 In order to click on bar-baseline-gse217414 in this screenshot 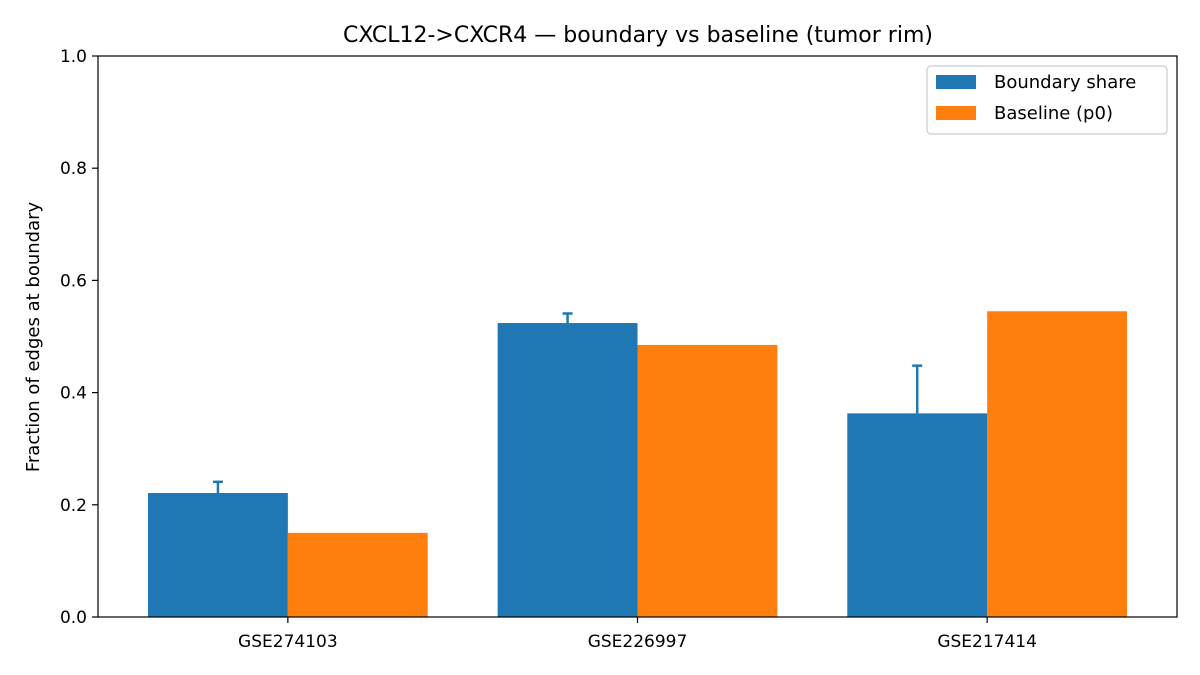, I will do `click(1057, 464)`.